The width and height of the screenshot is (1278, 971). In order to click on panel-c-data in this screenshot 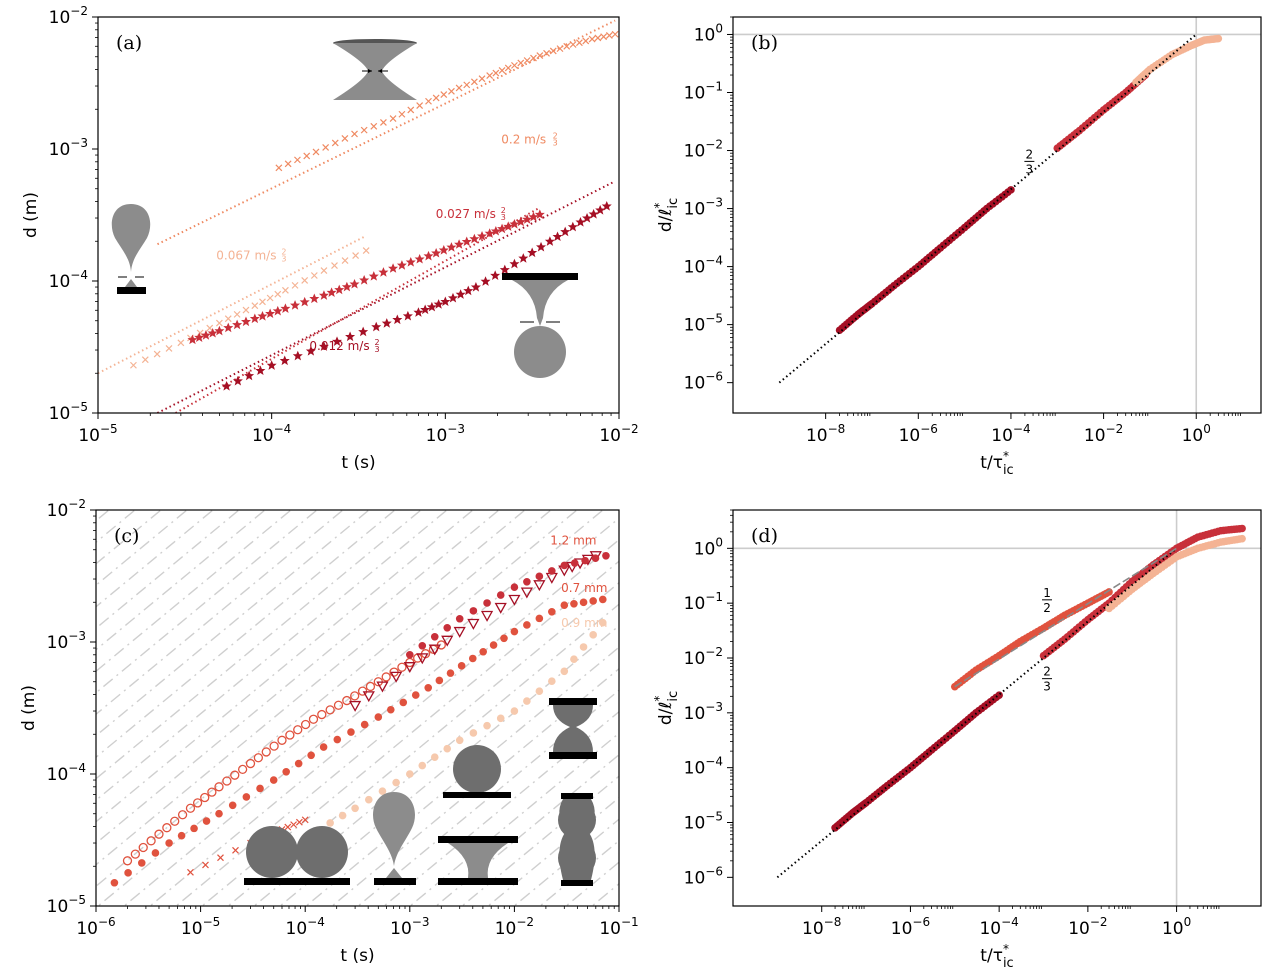, I will do `click(360, 719)`.